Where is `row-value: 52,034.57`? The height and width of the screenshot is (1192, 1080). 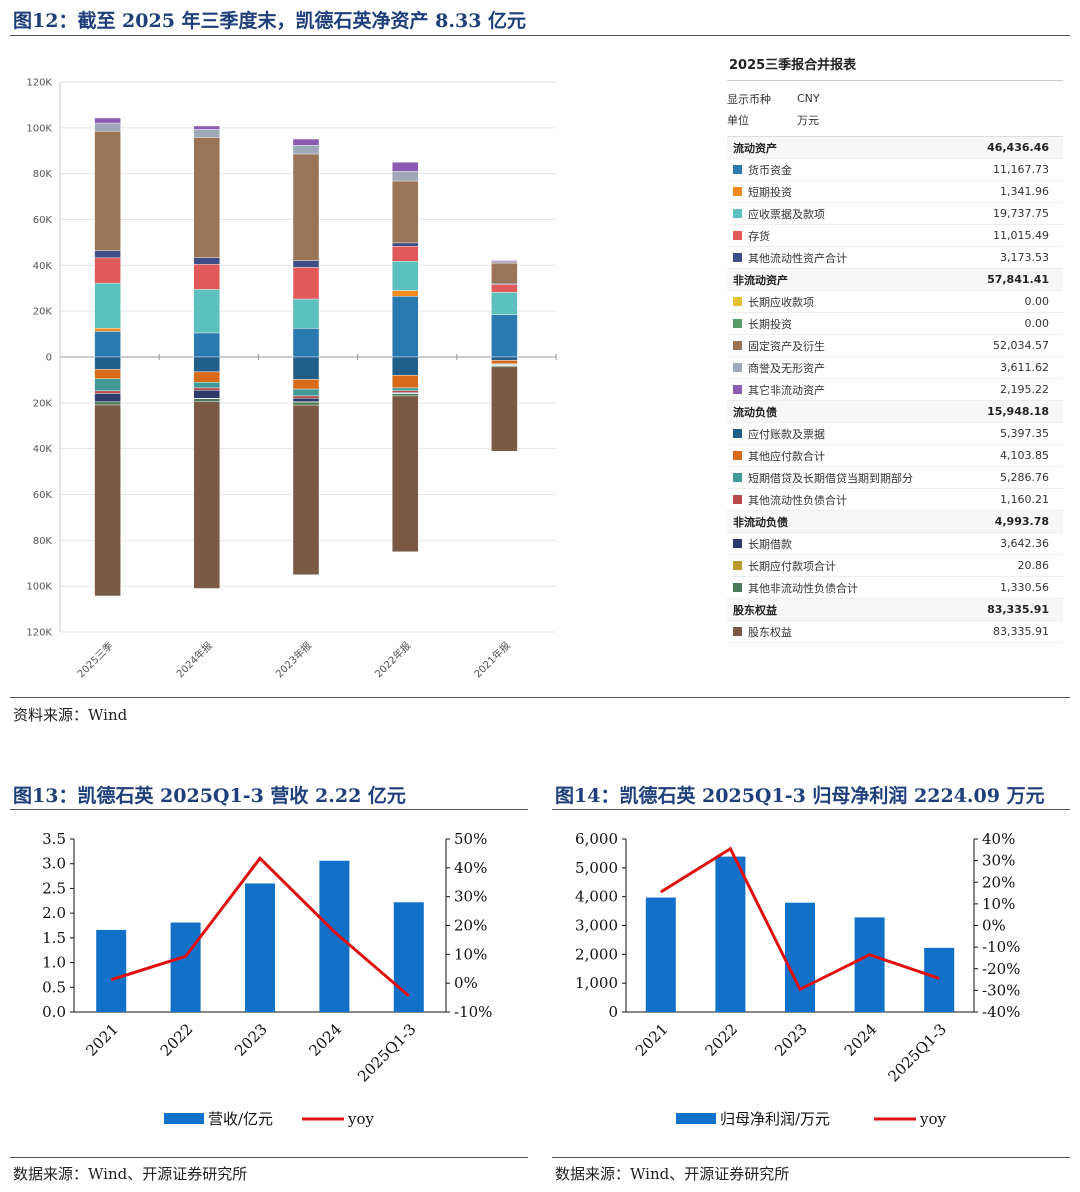
row-value: 52,034.57 is located at coordinates (1021, 345).